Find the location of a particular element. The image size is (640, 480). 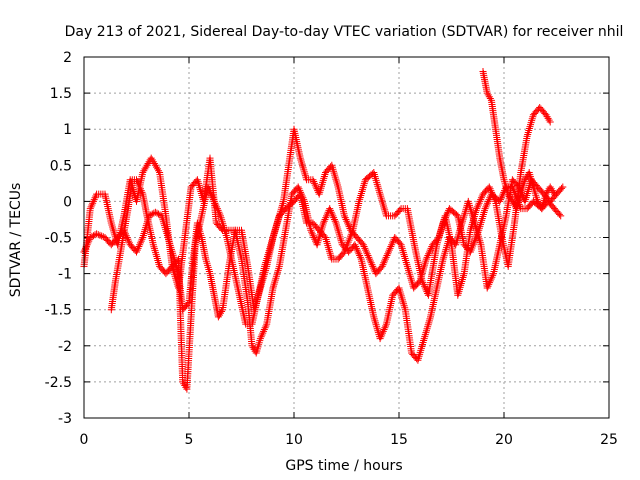

y-tick-label: -1.5 is located at coordinates (58, 311).